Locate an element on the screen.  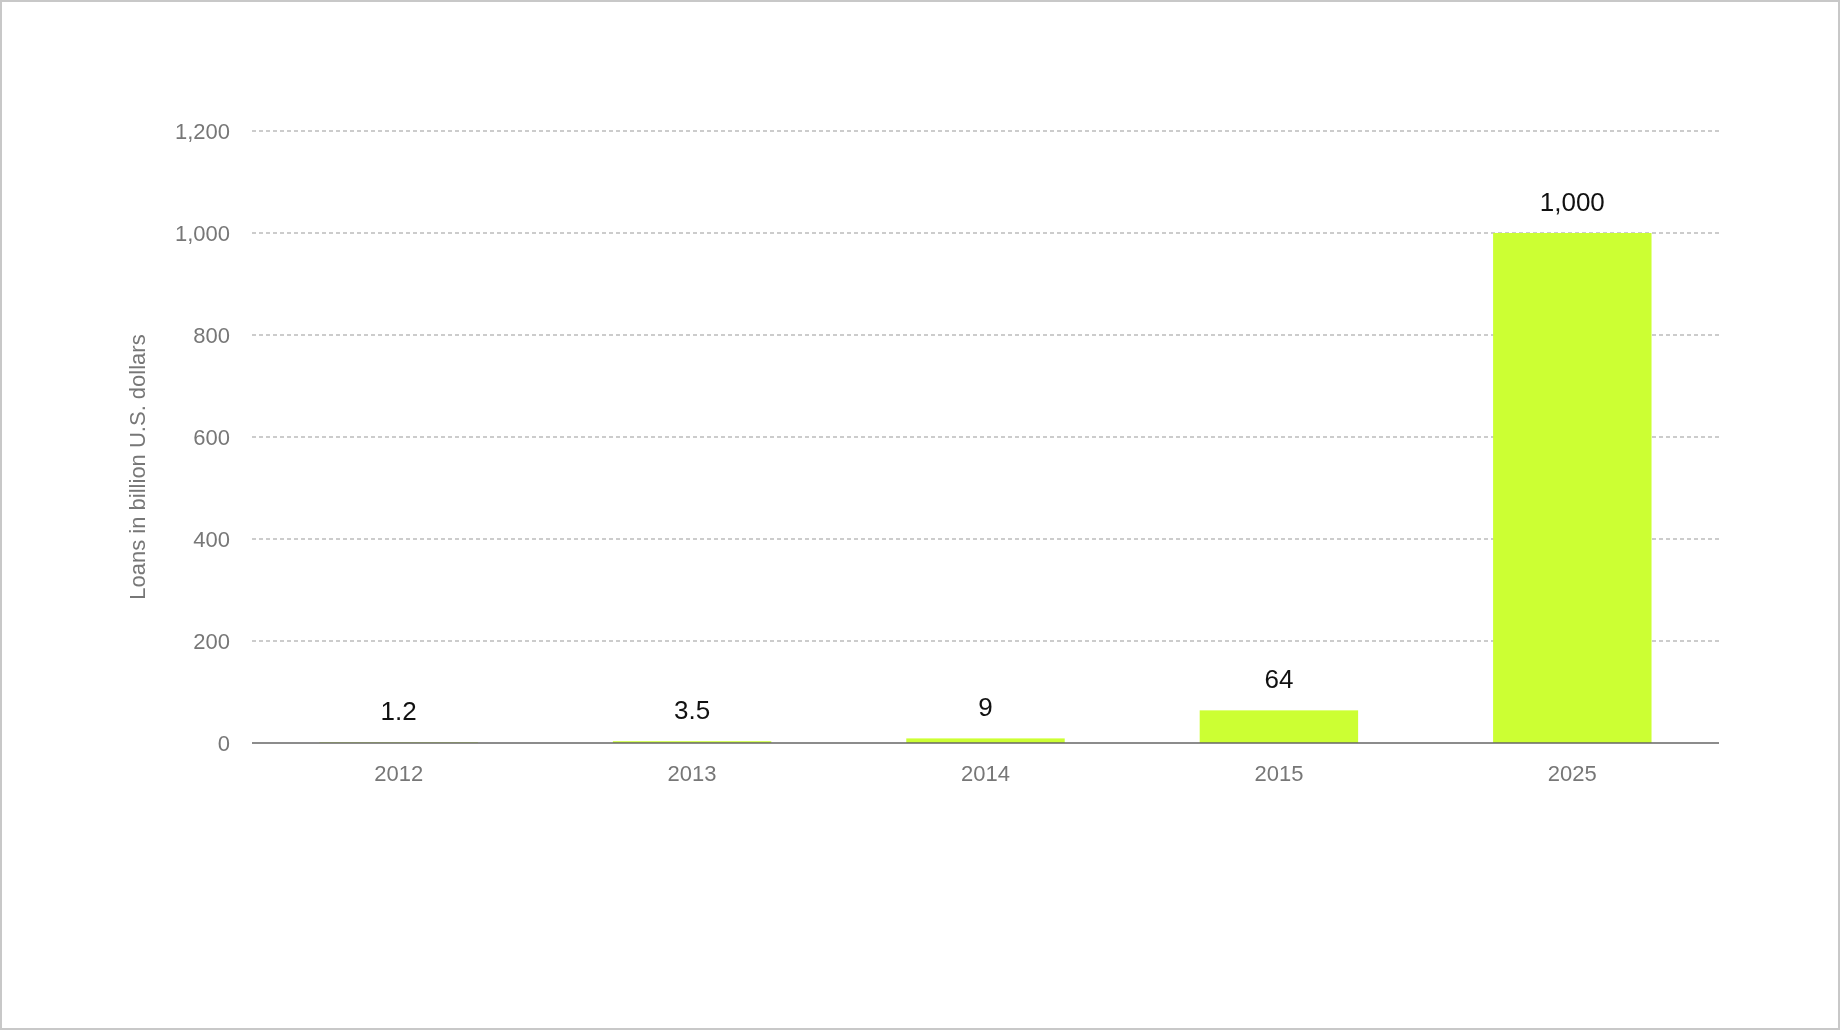
x-tick-label: 2025 is located at coordinates (1572, 773).